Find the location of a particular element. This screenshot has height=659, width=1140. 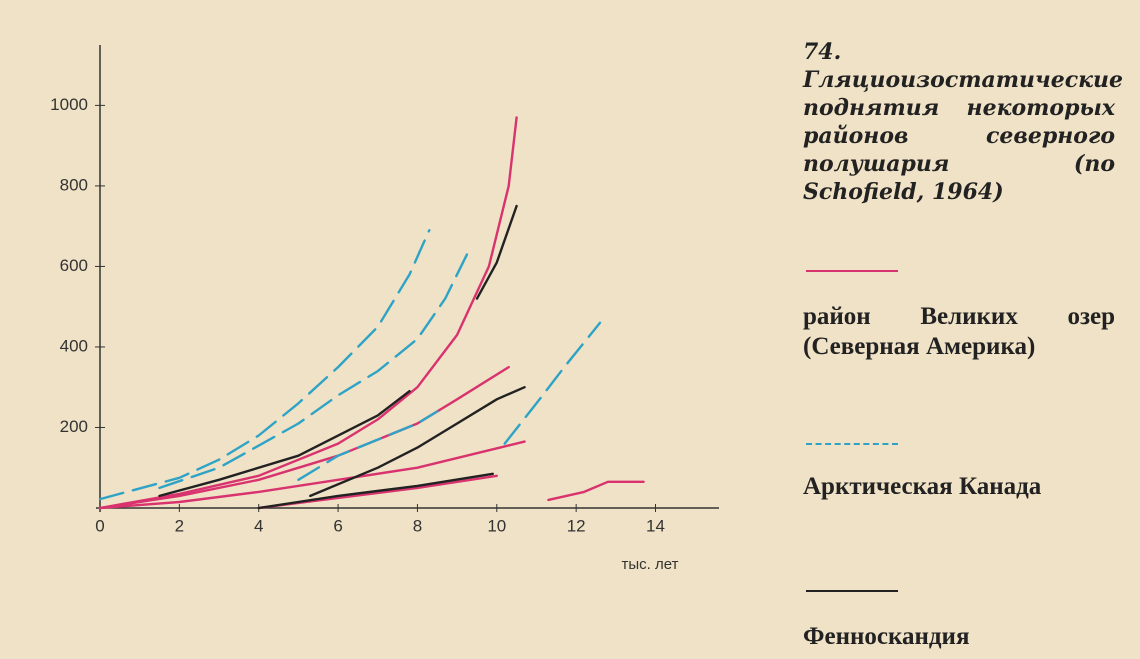

x-tick-label: 6 is located at coordinates (337, 525).